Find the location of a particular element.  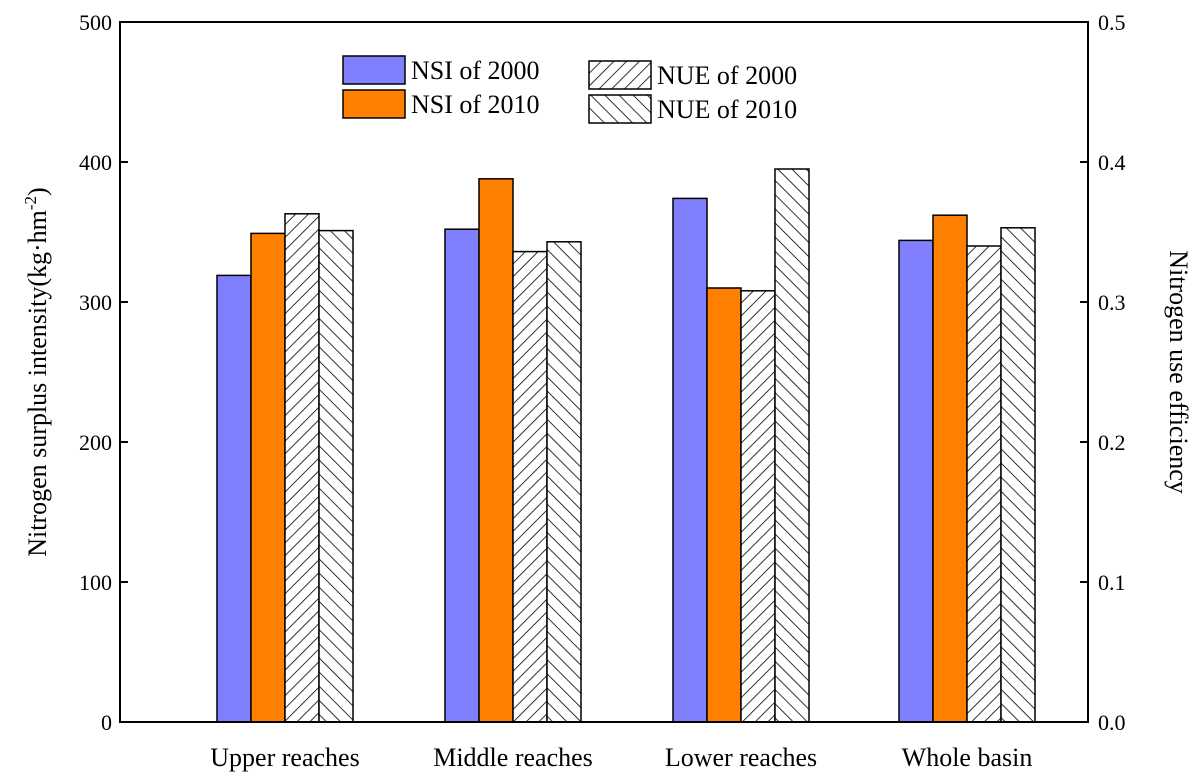

legend-label: NSI of 2010 is located at coordinates (475, 104).